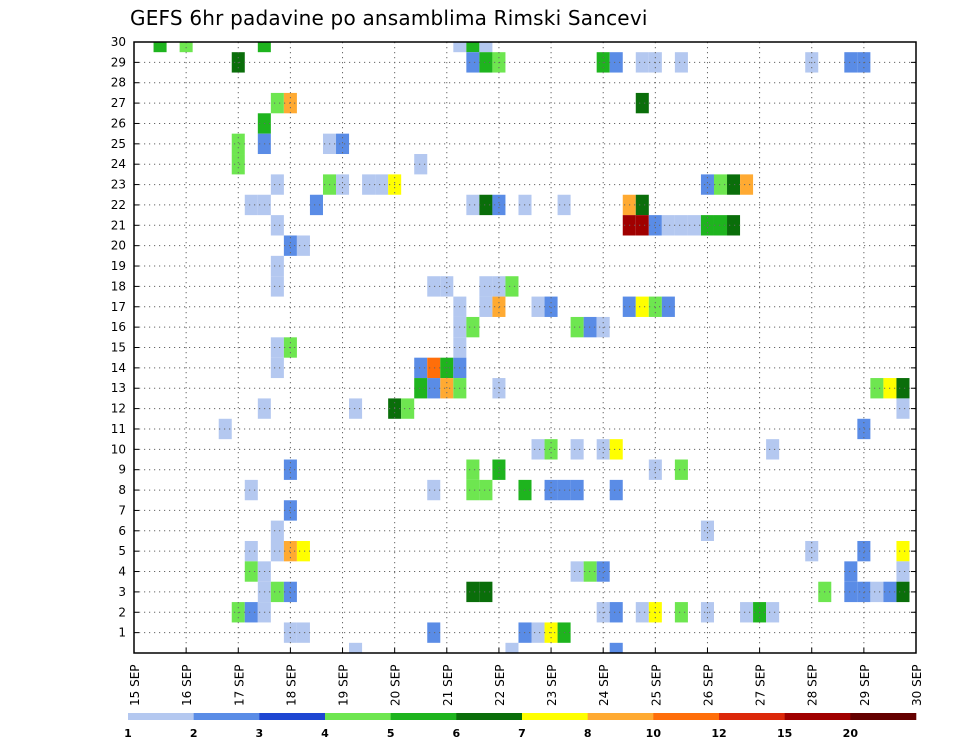  What do you see at coordinates (396, 685) in the screenshot?
I see `x-tick-label: 20 SEP` at bounding box center [396, 685].